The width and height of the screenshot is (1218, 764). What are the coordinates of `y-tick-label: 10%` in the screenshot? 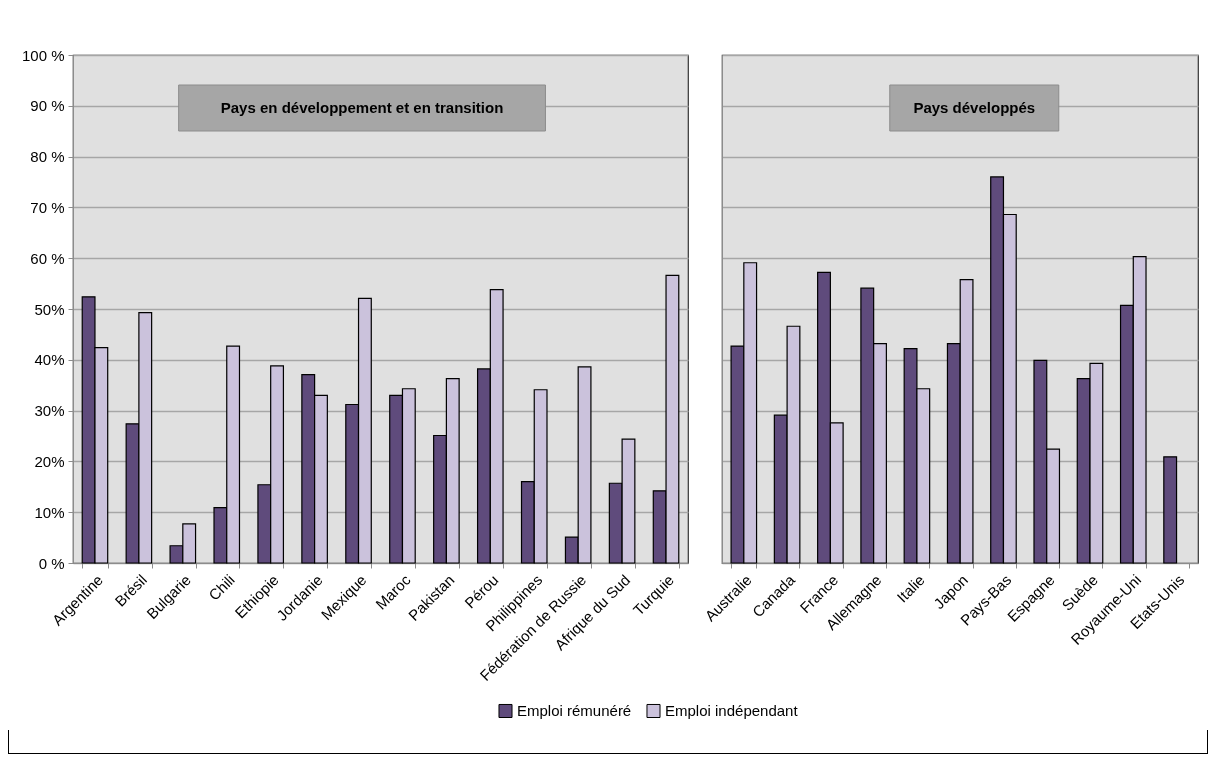 It's located at (49, 512).